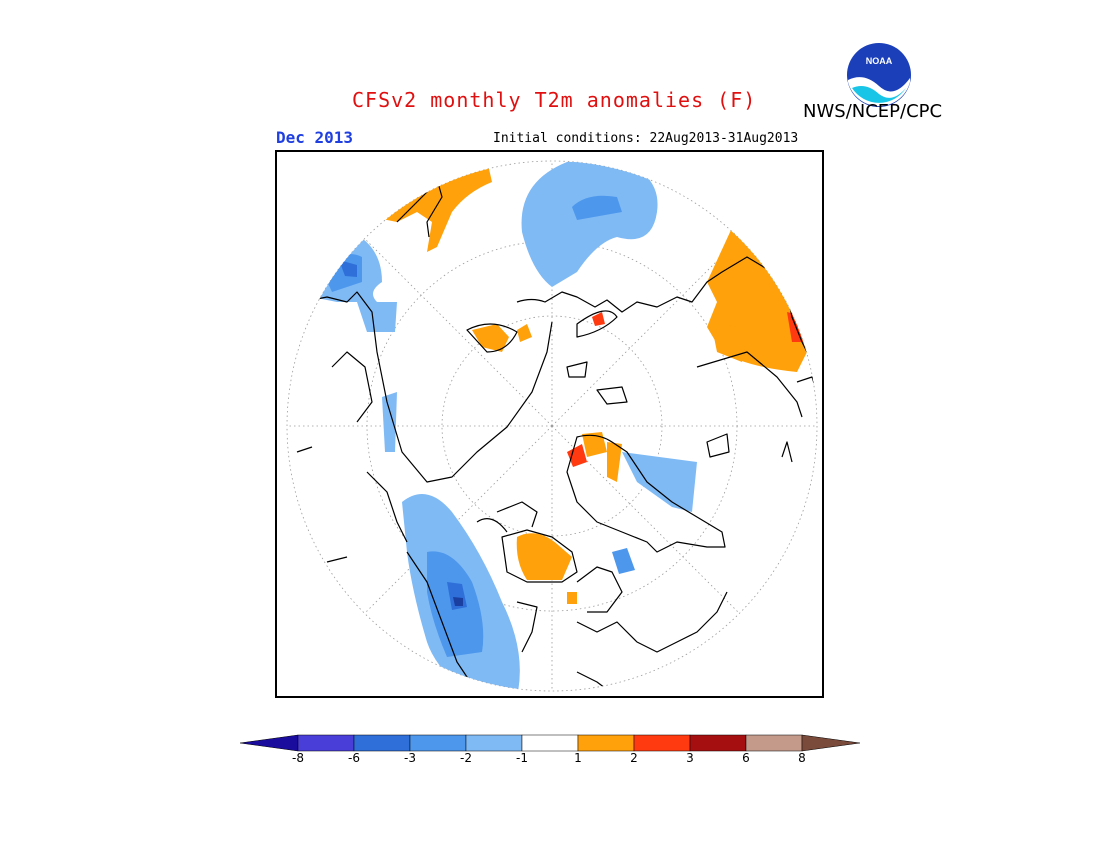  Describe the element at coordinates (466, 758) in the screenshot. I see `colorbar-tick-label: -2` at that location.